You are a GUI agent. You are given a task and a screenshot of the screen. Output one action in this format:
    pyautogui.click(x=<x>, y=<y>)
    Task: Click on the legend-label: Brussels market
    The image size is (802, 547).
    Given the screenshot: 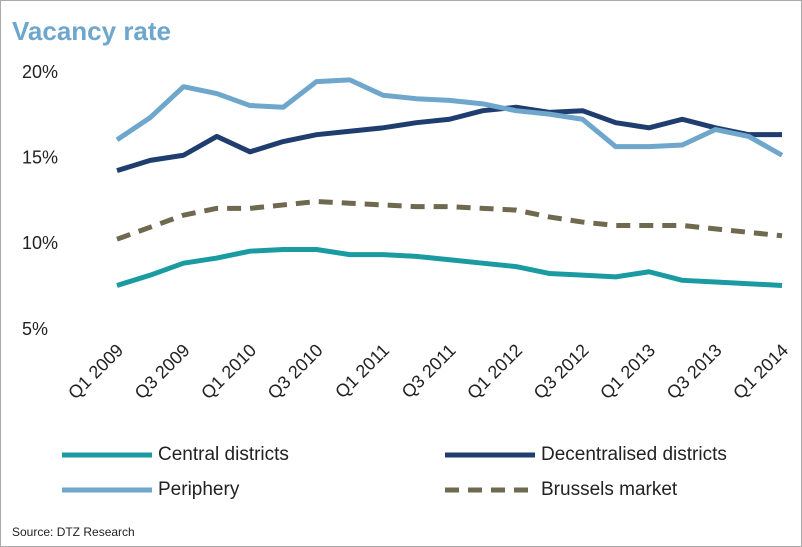 What is the action you would take?
    pyautogui.click(x=609, y=489)
    